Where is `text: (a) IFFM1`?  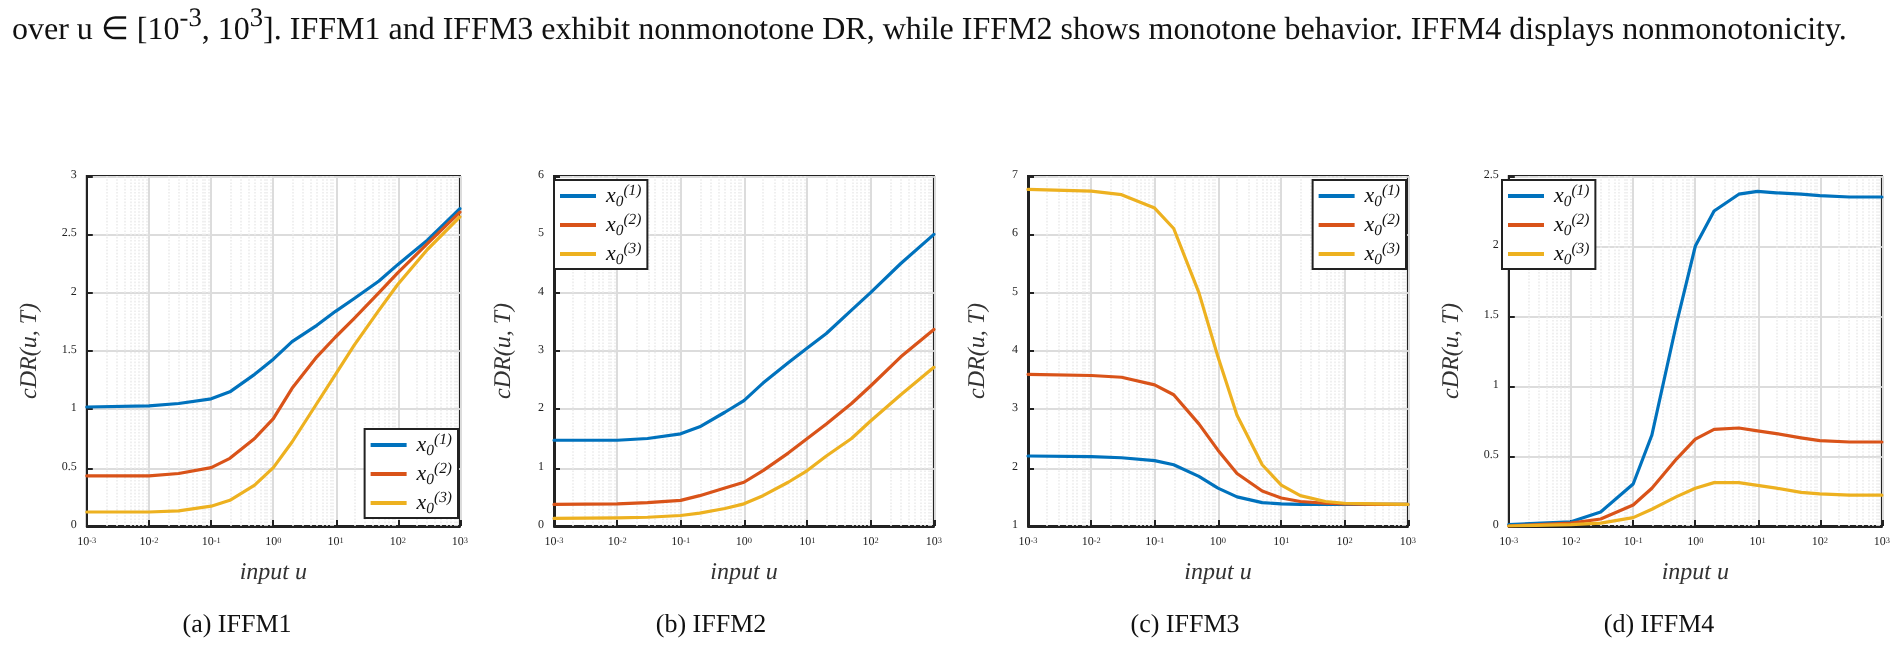
text: (a) IFFM1 is located at coordinates (237, 623).